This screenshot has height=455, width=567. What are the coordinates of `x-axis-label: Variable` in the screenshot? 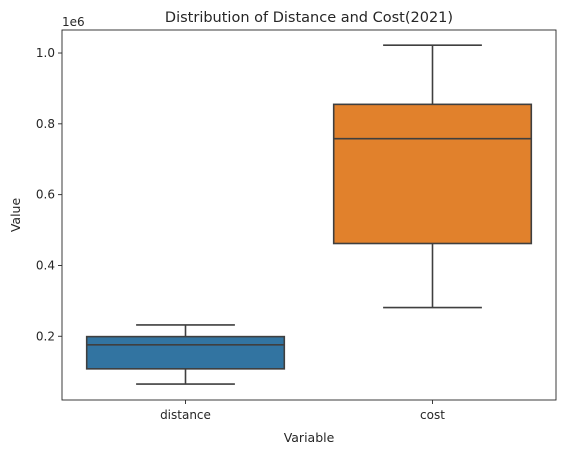 It's located at (309, 437).